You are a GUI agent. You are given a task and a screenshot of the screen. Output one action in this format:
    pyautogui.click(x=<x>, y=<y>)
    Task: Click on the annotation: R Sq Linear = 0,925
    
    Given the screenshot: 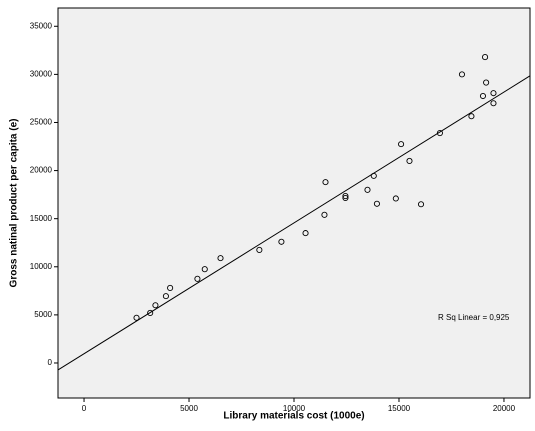 What is the action you would take?
    pyautogui.click(x=474, y=317)
    